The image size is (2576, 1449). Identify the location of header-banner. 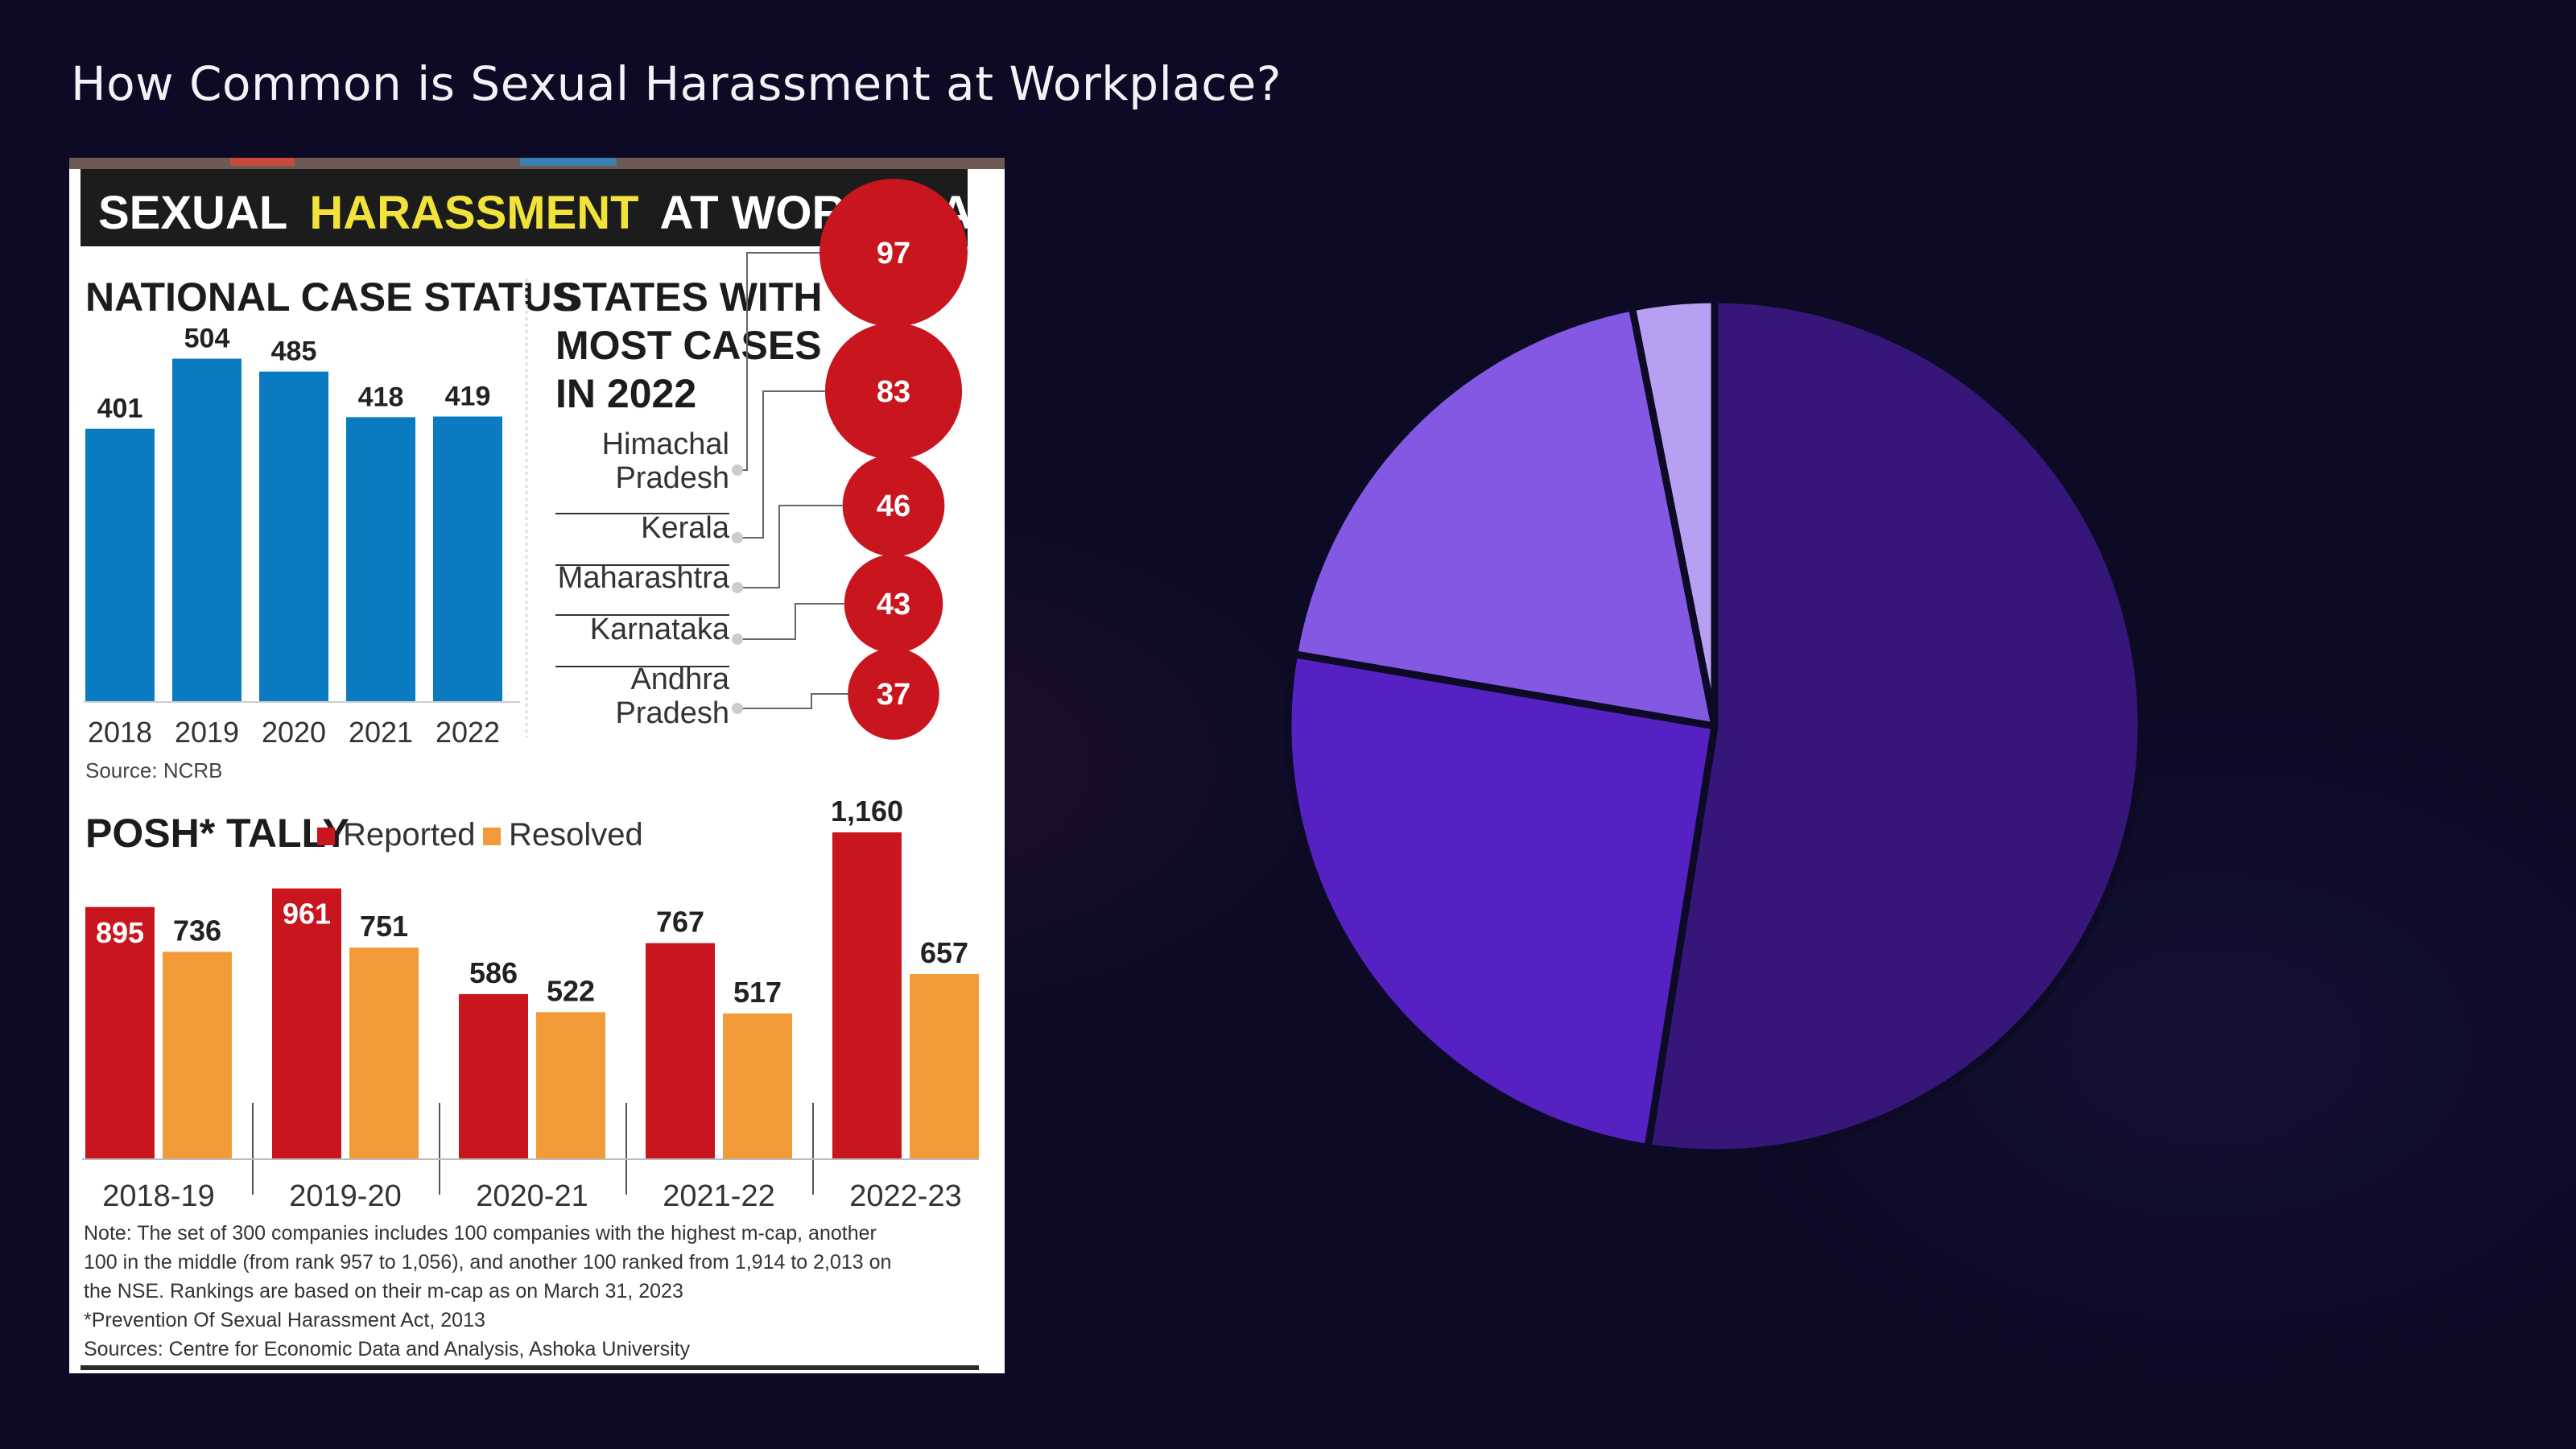
(524, 207).